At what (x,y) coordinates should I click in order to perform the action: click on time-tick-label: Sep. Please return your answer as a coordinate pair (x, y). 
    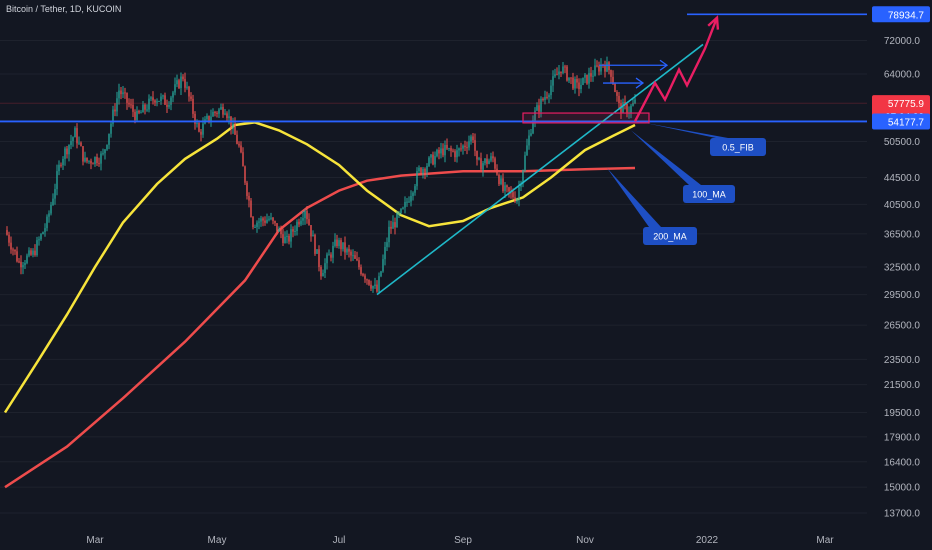
    Looking at the image, I should click on (463, 540).